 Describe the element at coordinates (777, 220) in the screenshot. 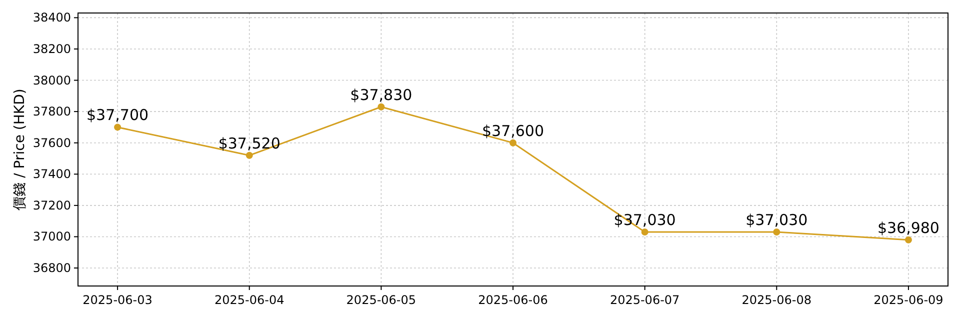

I see `data-label: $37,030` at that location.